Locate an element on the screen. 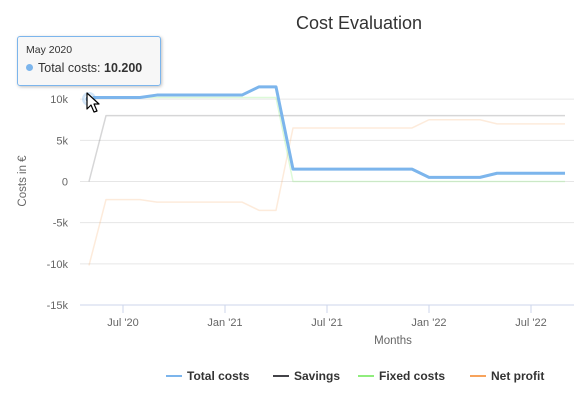 The height and width of the screenshot is (407, 574). tooltip-label: Total costs: is located at coordinates (71, 68).